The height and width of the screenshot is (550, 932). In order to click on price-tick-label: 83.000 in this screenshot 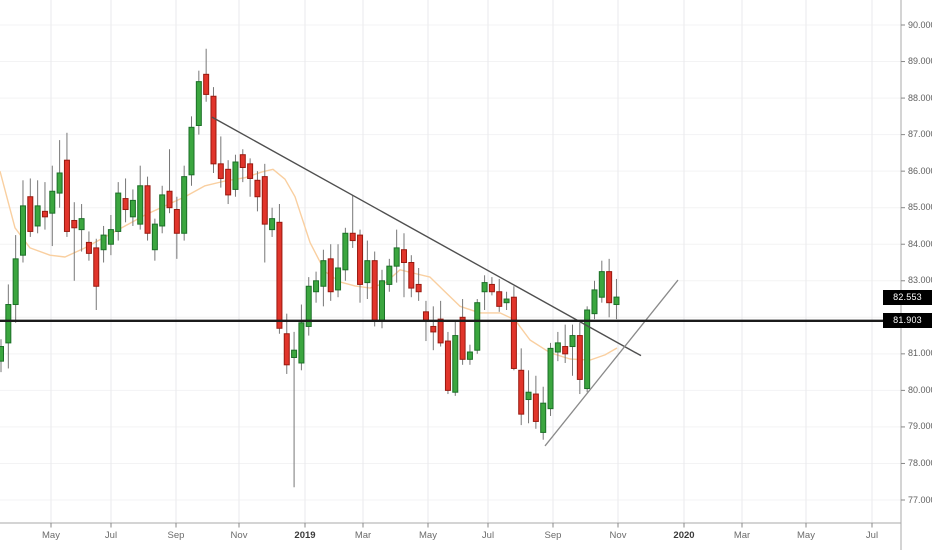, I will do `click(920, 280)`.